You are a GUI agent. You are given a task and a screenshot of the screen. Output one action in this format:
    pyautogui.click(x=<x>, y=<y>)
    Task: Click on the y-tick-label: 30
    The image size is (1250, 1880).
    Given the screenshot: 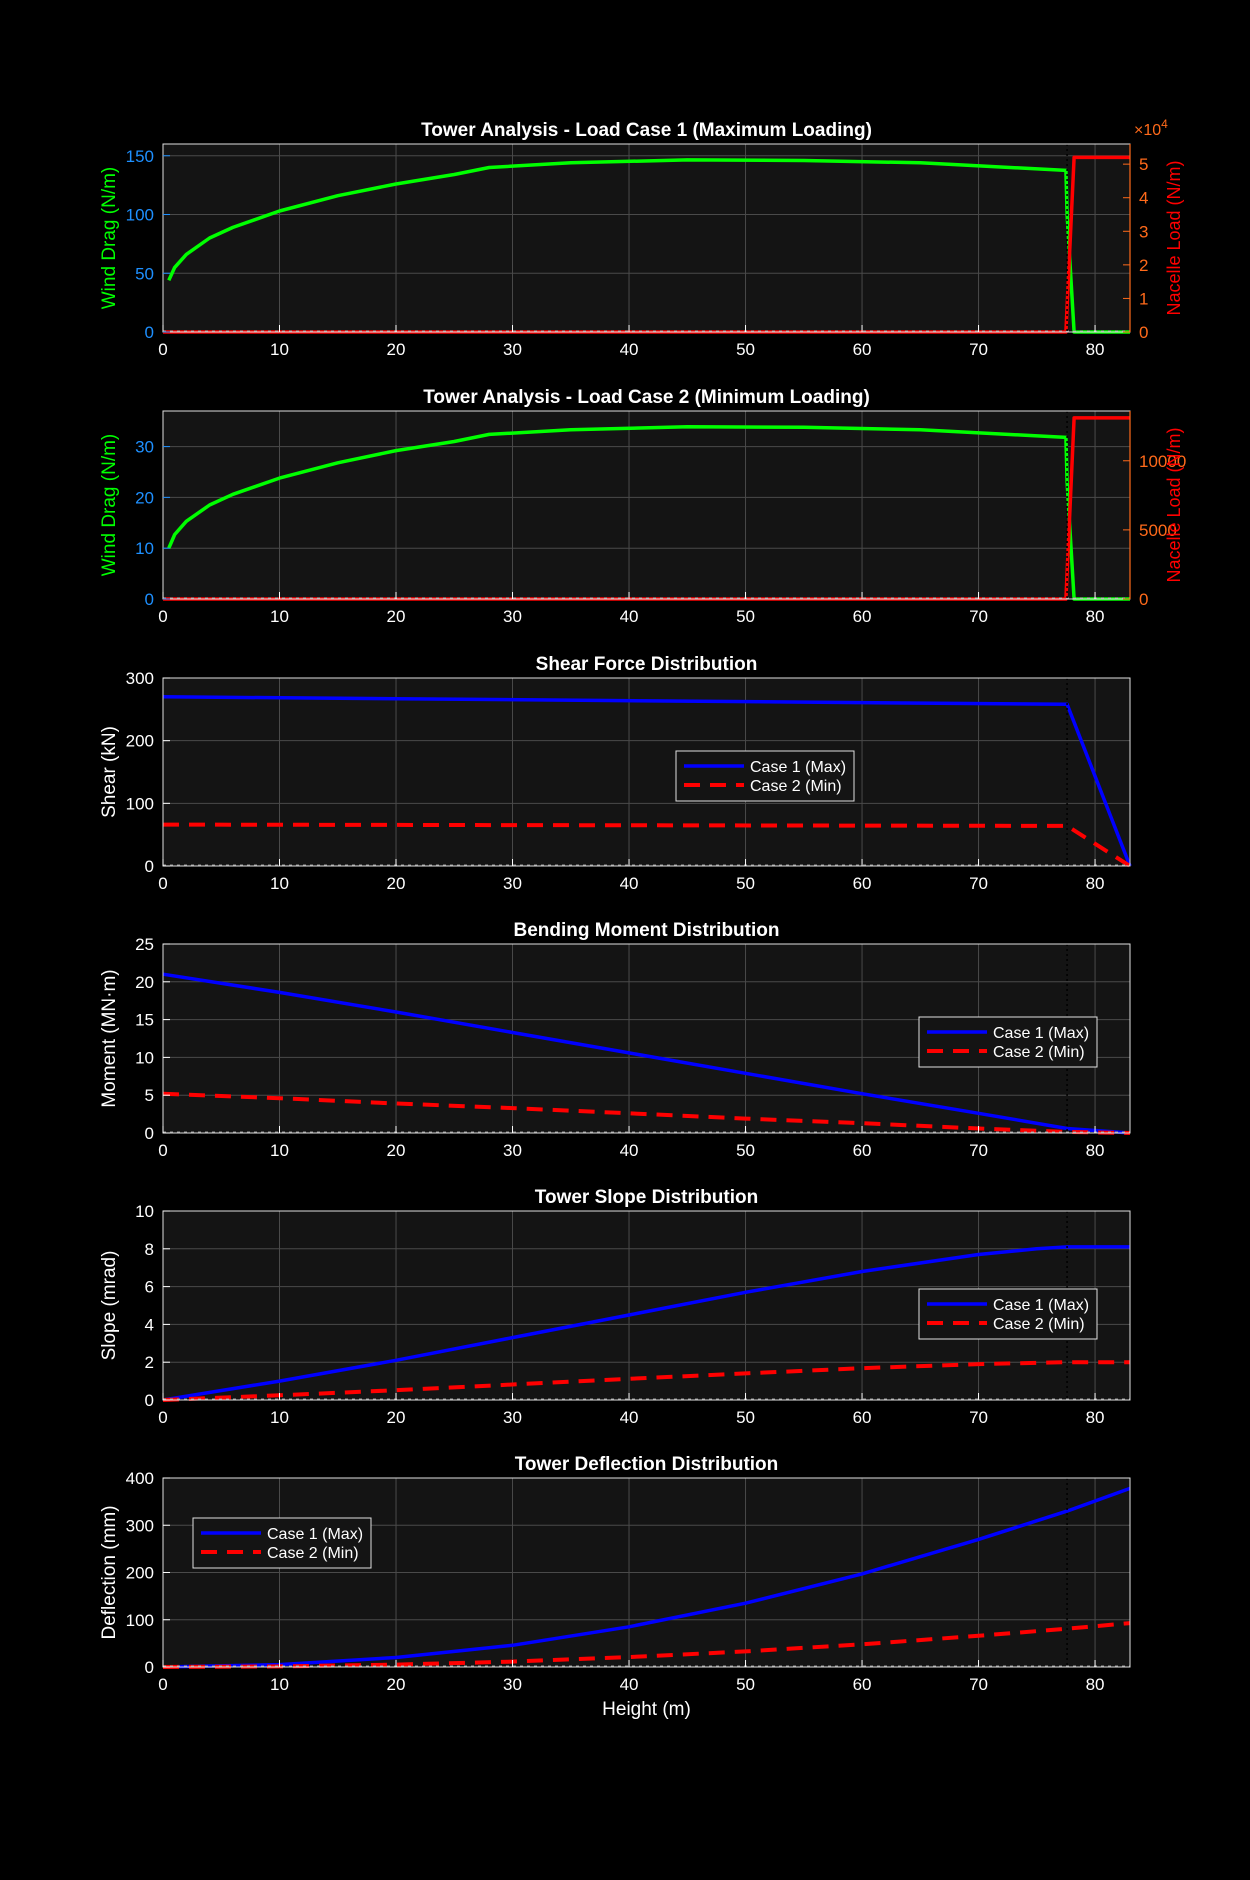 What is the action you would take?
    pyautogui.click(x=144, y=447)
    